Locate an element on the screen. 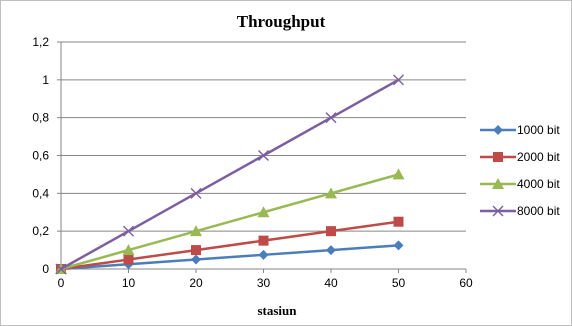 The image size is (572, 326). chart-title: Throughput is located at coordinates (281, 21).